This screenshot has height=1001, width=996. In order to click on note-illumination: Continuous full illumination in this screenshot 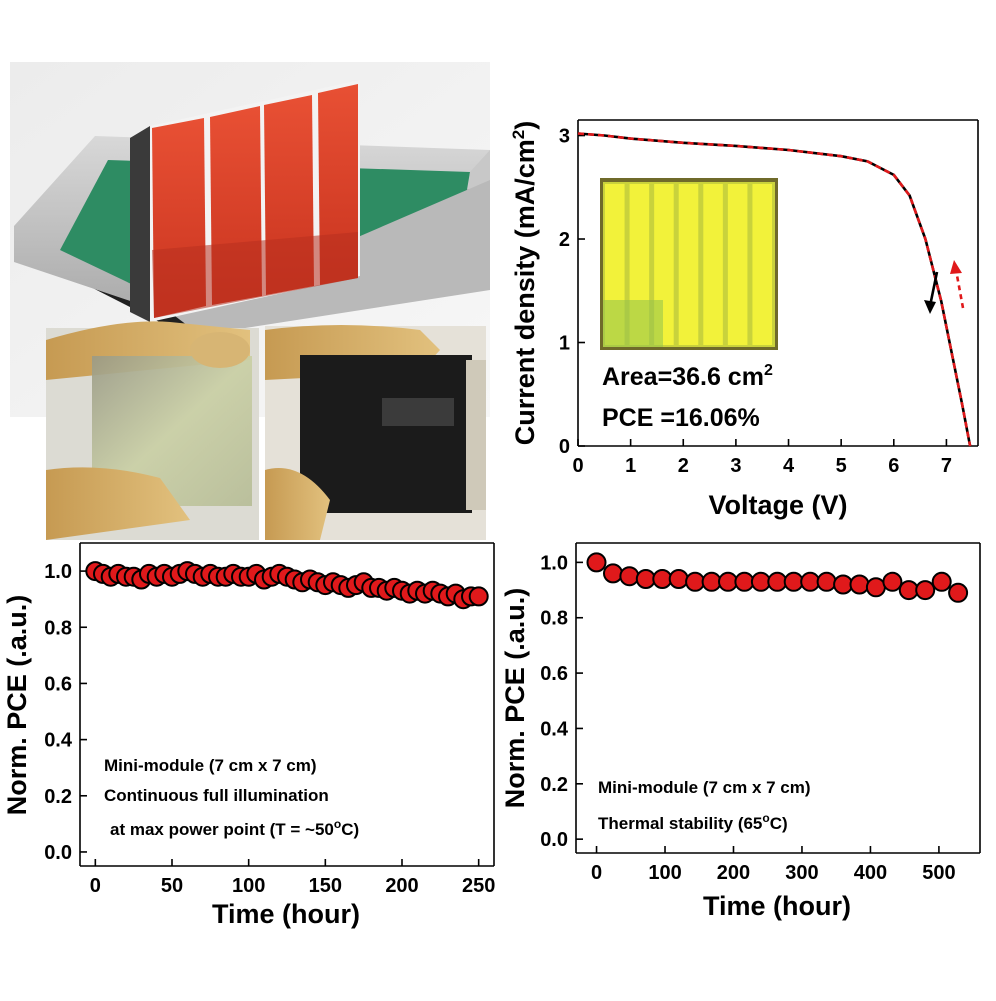, I will do `click(216, 795)`.